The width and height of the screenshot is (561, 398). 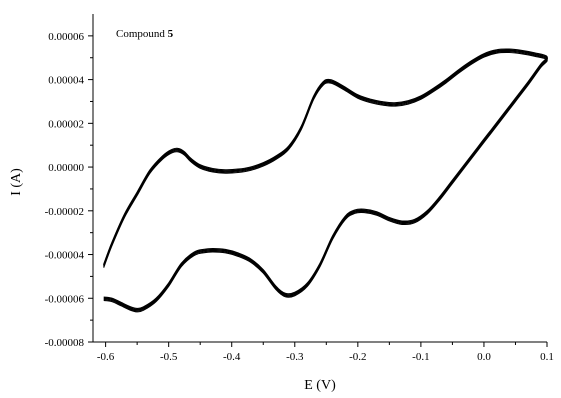 What do you see at coordinates (65, 343) in the screenshot?
I see `y-tick-label: -0.00008` at bounding box center [65, 343].